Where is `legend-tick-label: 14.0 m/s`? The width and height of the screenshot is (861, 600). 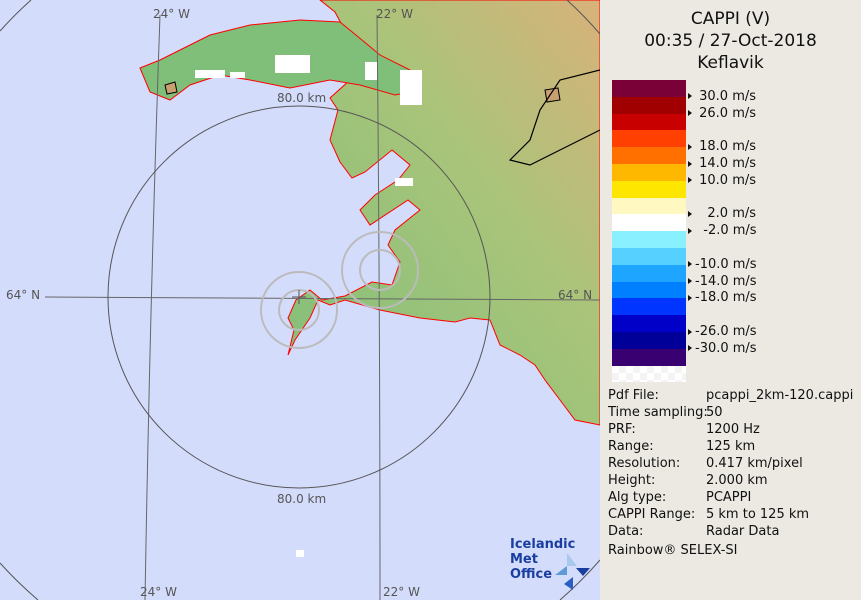 legend-tick-label: 14.0 m/s is located at coordinates (722, 163).